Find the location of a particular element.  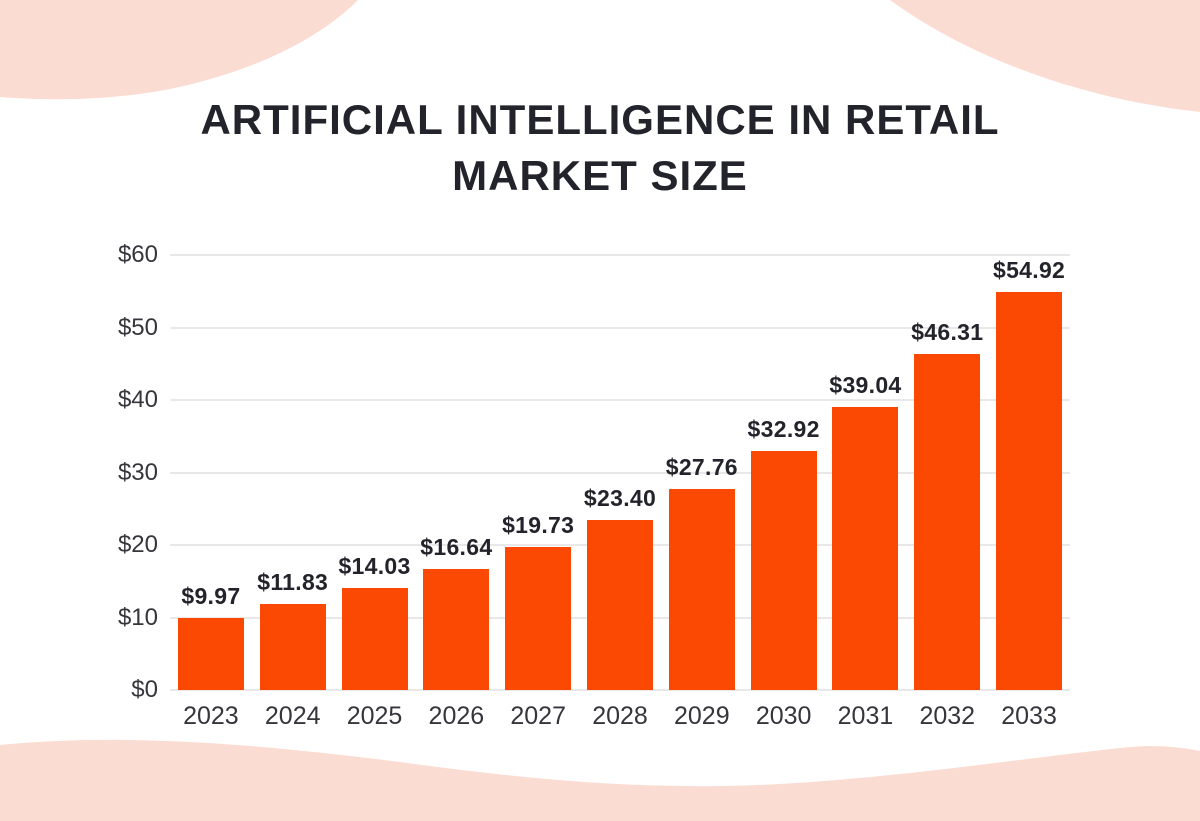

chart-title-line1: ARTIFICIAL INTELLIGENCE IN RETAIL is located at coordinates (600, 119).